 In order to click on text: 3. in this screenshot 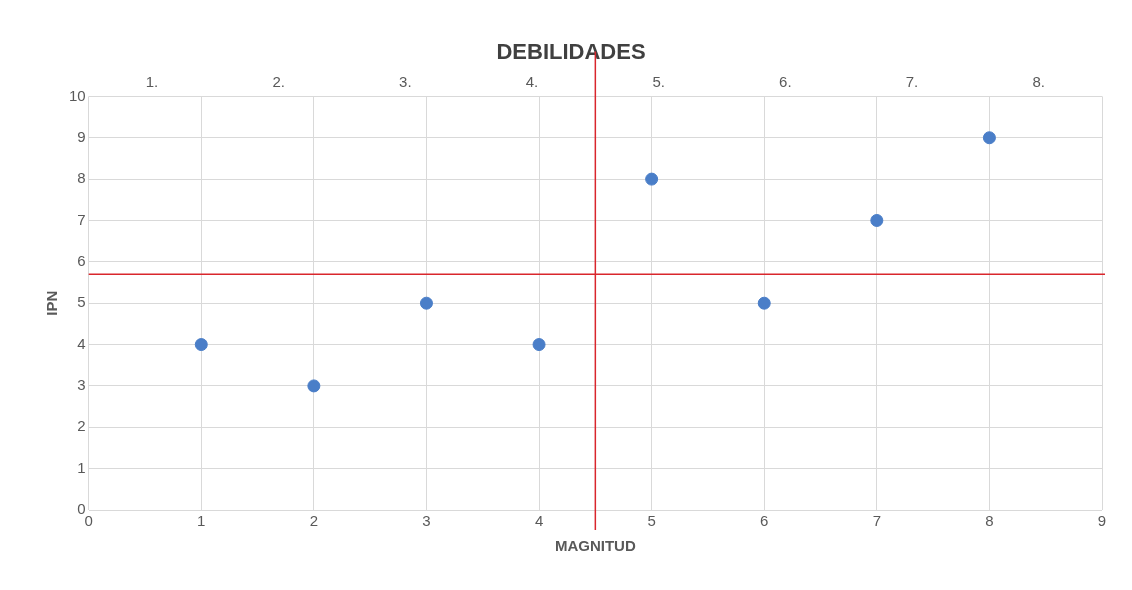, I will do `click(405, 81)`.